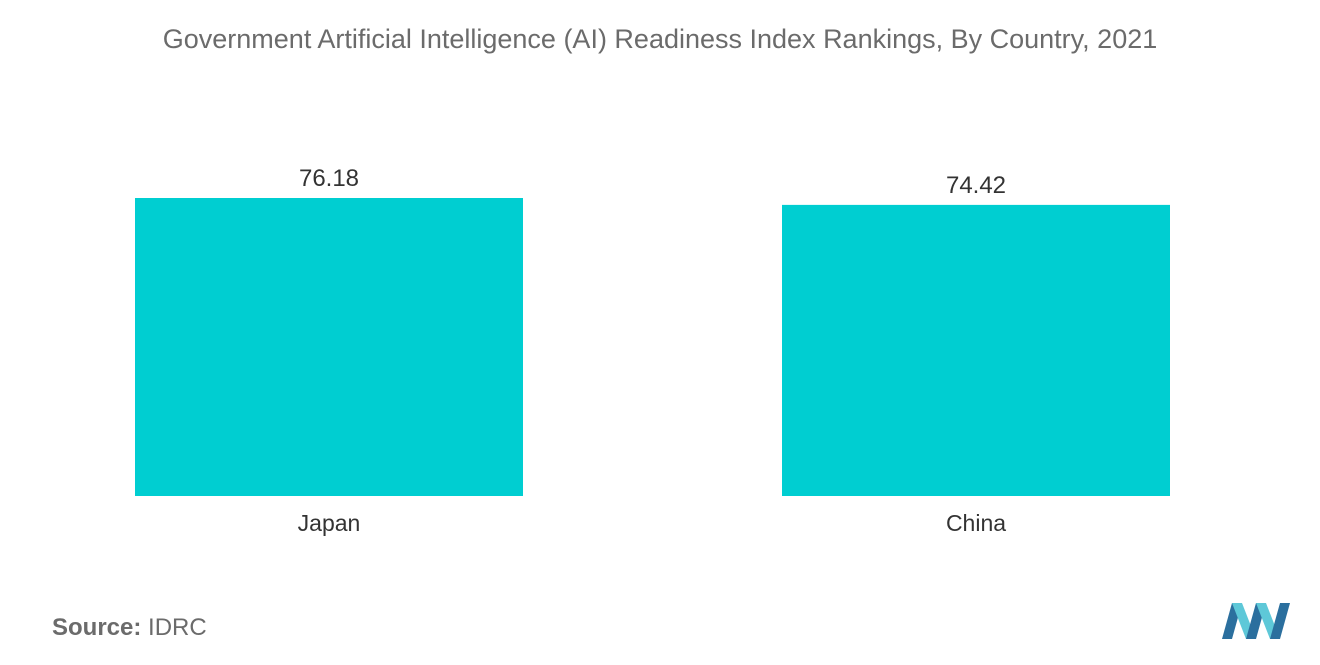  What do you see at coordinates (1256, 621) in the screenshot?
I see `mordor-intelligence-logo-icon` at bounding box center [1256, 621].